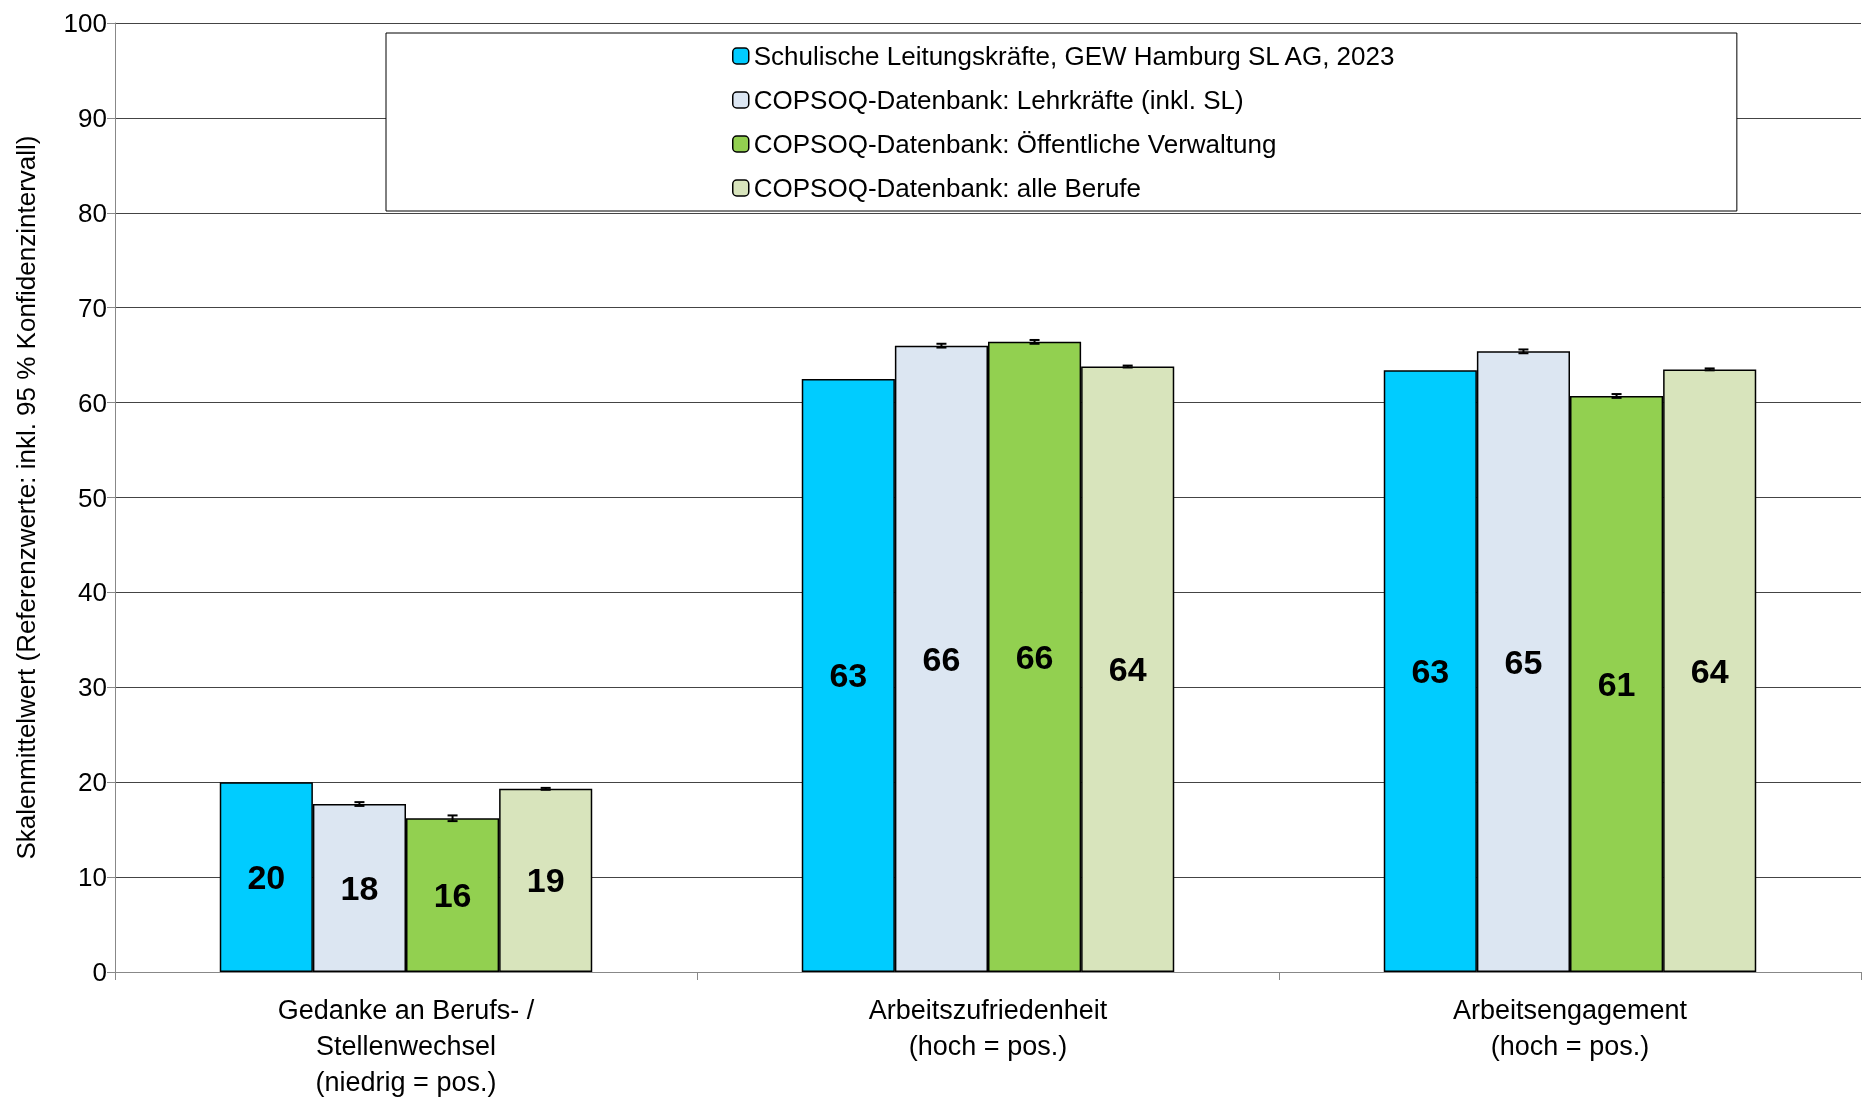 This screenshot has height=1104, width=1863. Describe the element at coordinates (1616, 683) in the screenshot. I see `data-label: 61` at that location.